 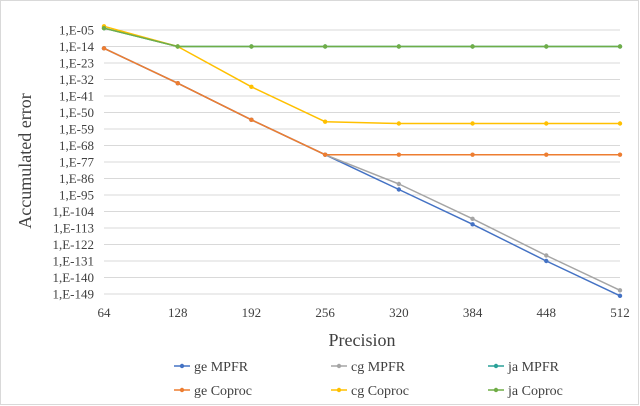 I want to click on x-axis-title: Precision, so click(x=362, y=340).